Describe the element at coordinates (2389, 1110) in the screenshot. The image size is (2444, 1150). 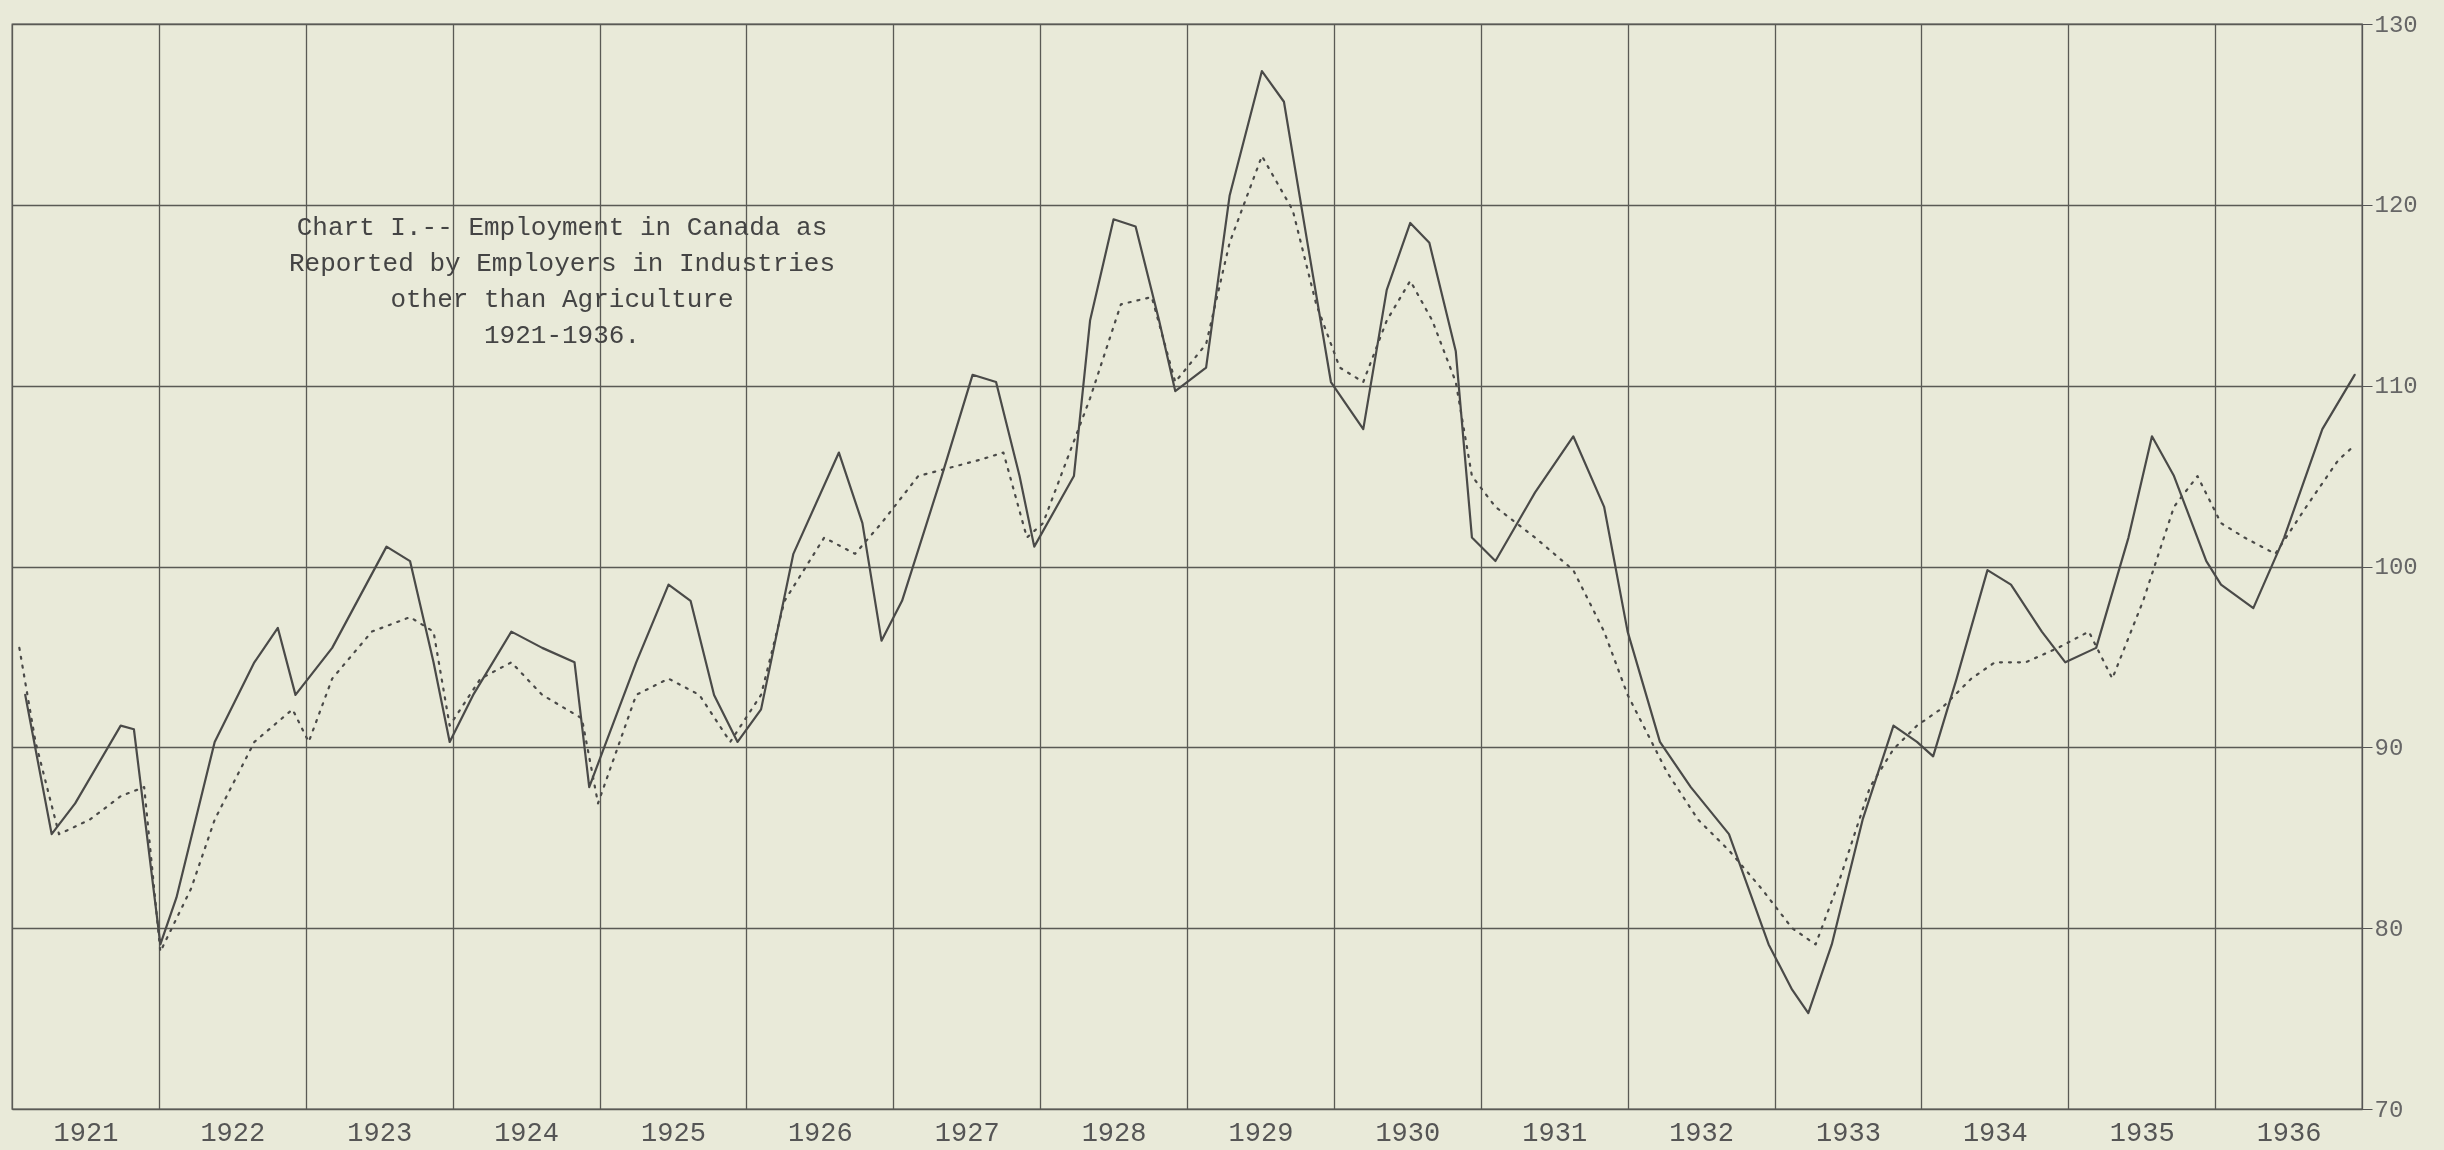
I see `y-tick-label: 70` at that location.